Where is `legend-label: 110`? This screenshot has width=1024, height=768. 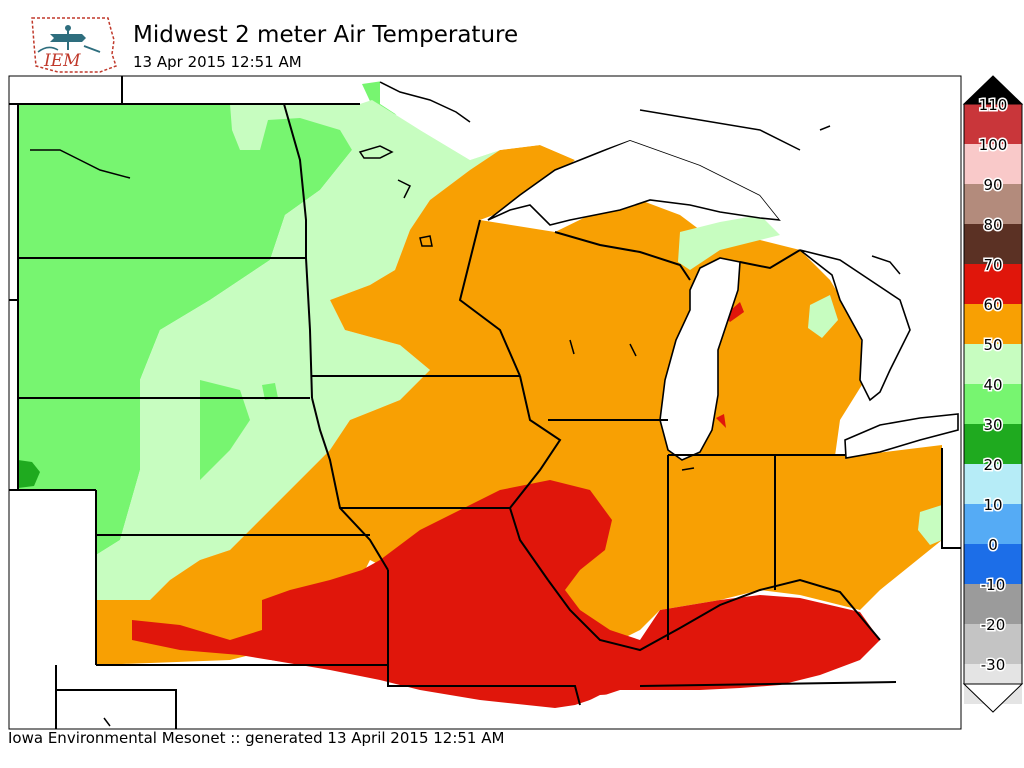 legend-label: 110 is located at coordinates (993, 105).